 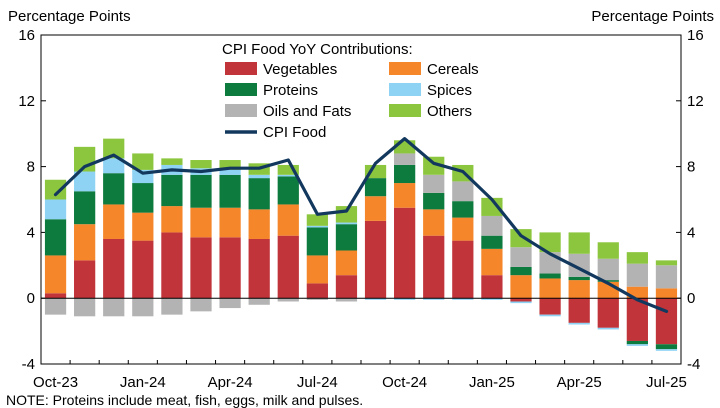 What do you see at coordinates (317, 382) in the screenshot?
I see `x-tick-label: Jul-24` at bounding box center [317, 382].